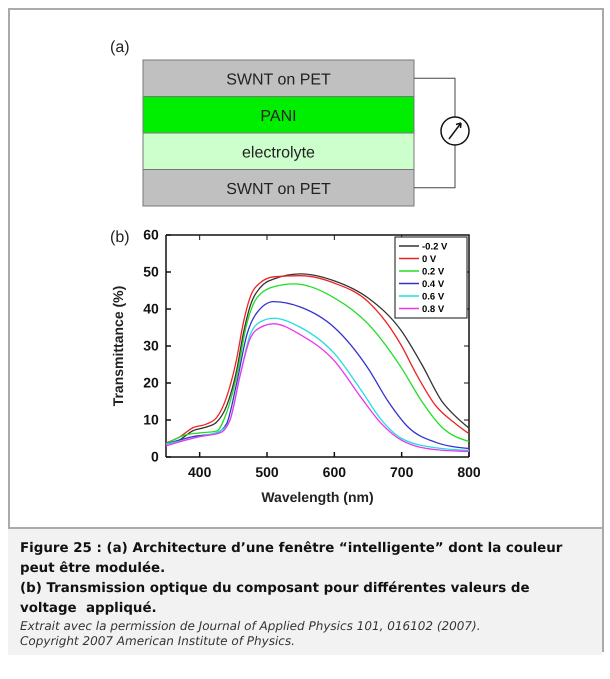 This screenshot has width=610, height=679. I want to click on text: (a), so click(120, 47).